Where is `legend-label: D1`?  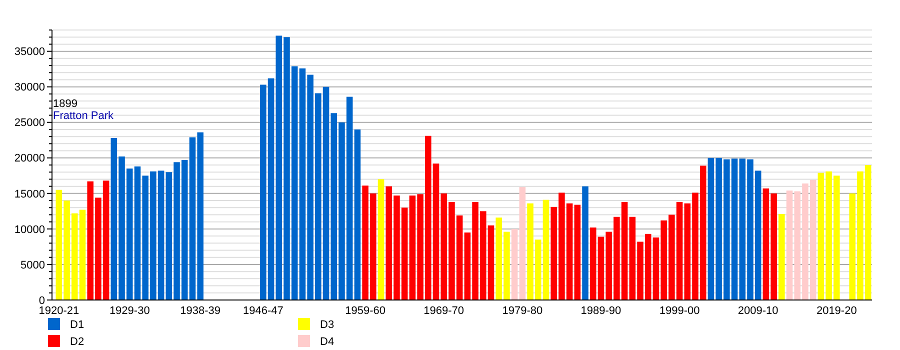 legend-label: D1 is located at coordinates (77, 325).